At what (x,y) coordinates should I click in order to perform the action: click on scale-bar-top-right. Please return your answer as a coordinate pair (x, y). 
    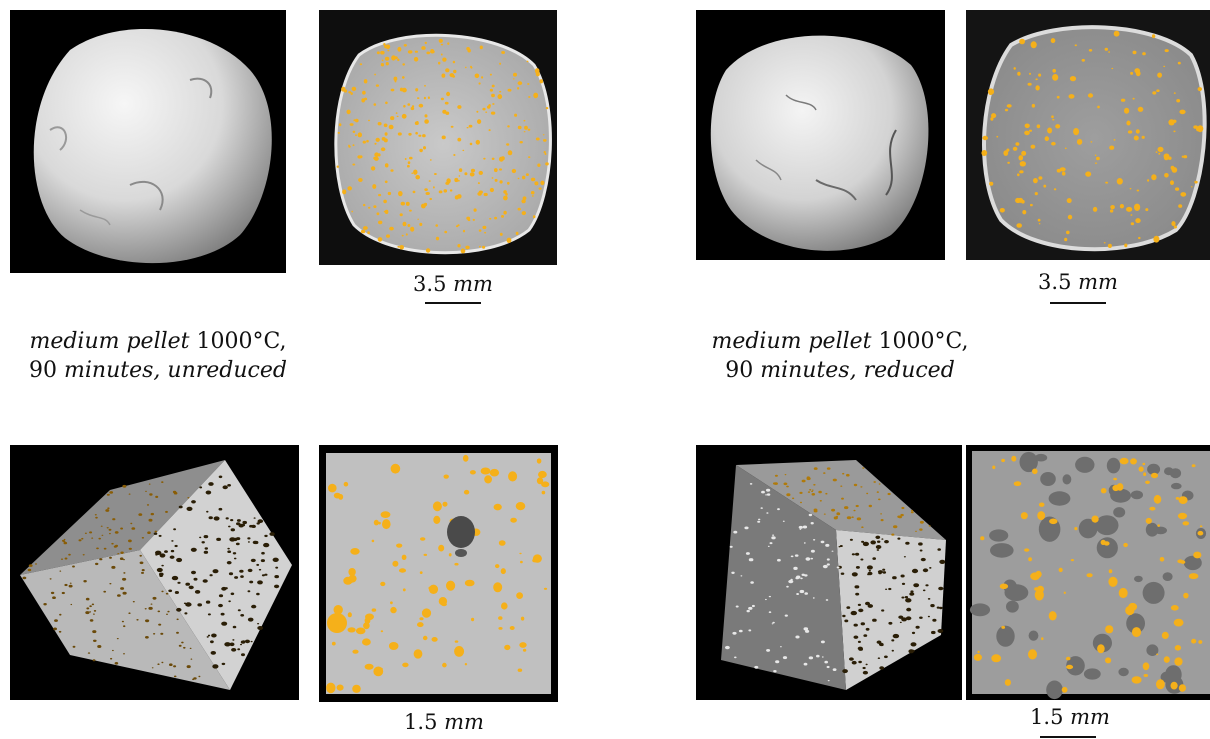
    Looking at the image, I should click on (1078, 303).